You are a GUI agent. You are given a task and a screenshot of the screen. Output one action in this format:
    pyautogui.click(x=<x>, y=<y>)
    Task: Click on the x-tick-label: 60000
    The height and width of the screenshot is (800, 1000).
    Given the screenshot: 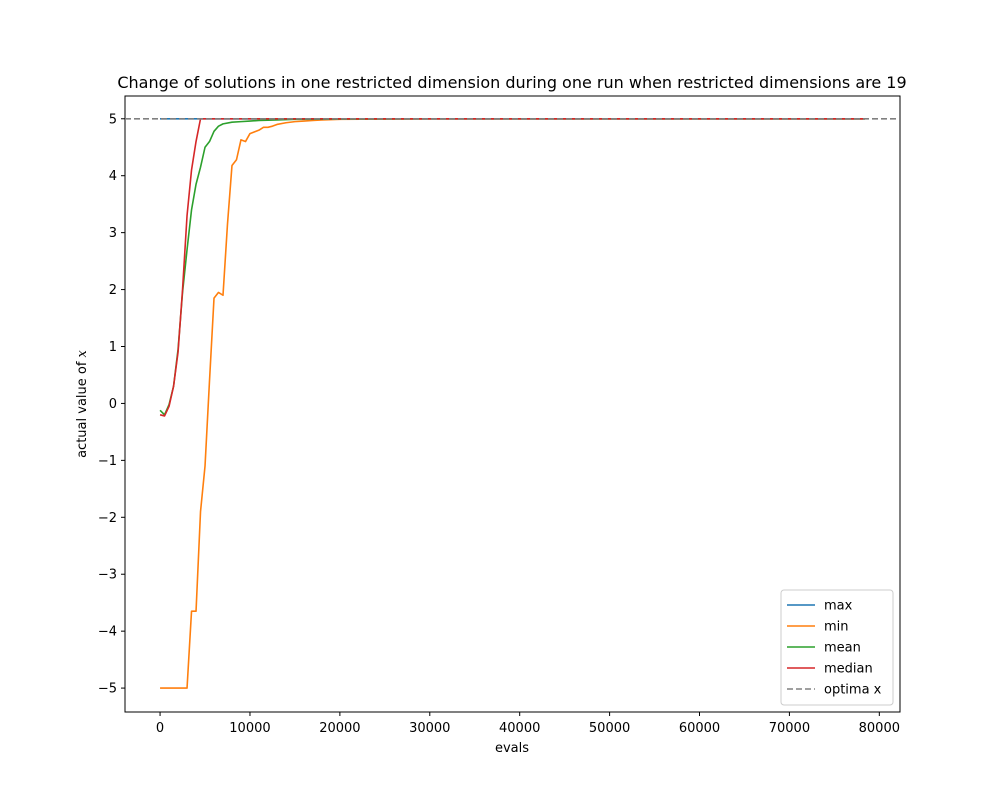 What is the action you would take?
    pyautogui.click(x=699, y=728)
    